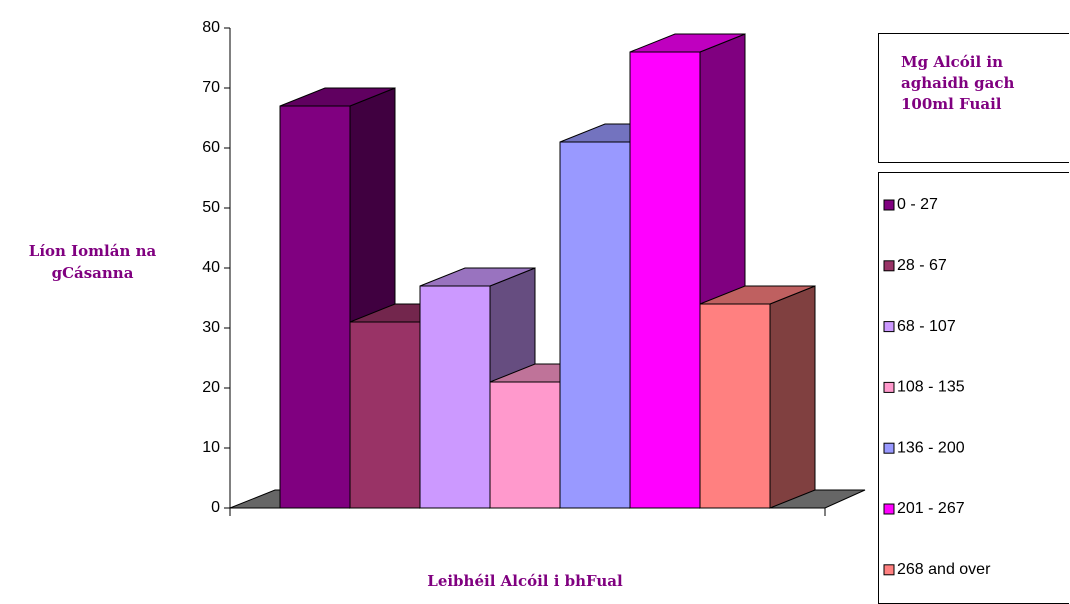 The image size is (1070, 604). Describe the element at coordinates (926, 326) in the screenshot. I see `legend-label: 68 - 107` at that location.